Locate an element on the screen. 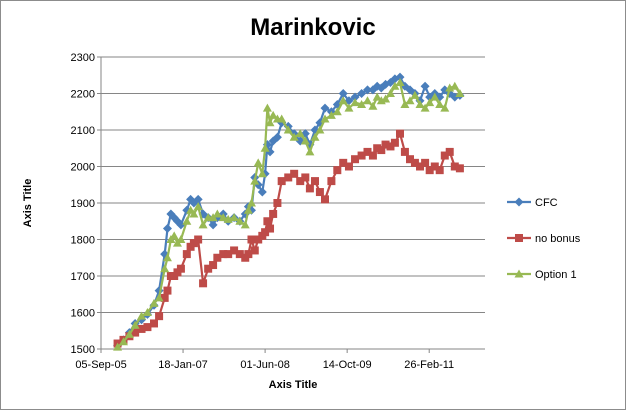  x-tick-label: 18-Jan-07 is located at coordinates (183, 365).